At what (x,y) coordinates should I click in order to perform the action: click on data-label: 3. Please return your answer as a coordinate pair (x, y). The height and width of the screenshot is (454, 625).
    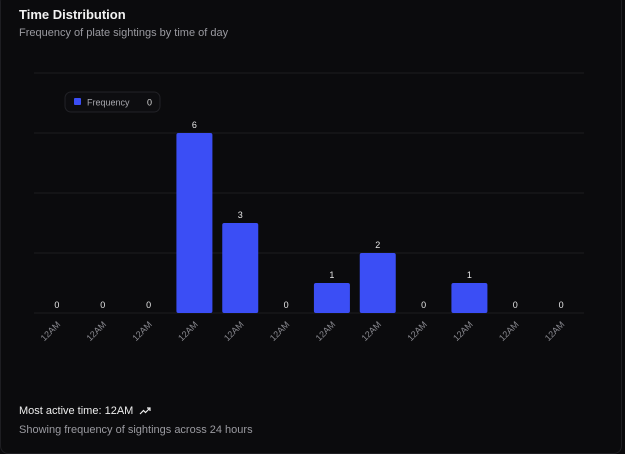
    Looking at the image, I should click on (240, 215).